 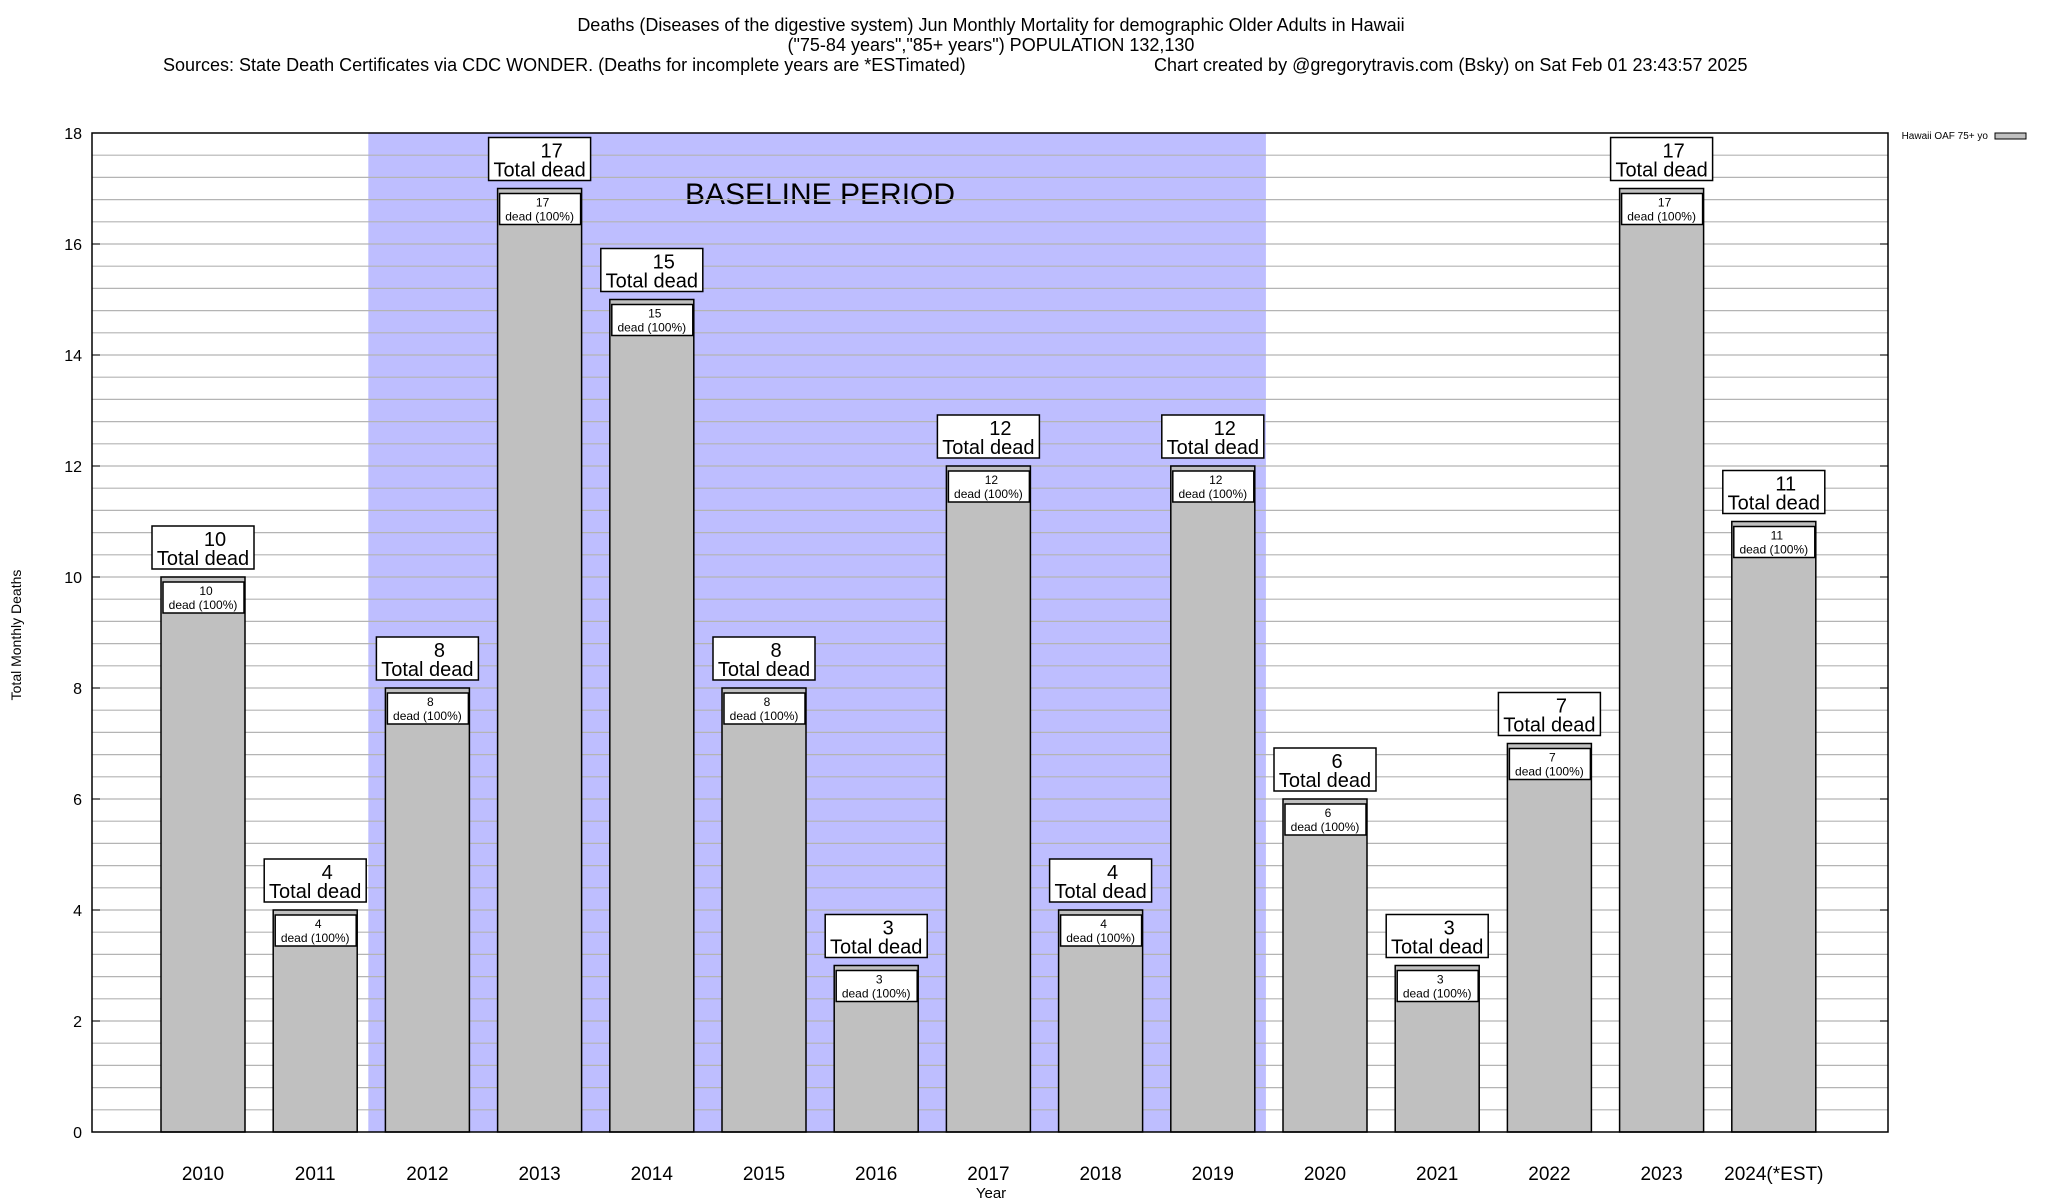 What do you see at coordinates (427, 1174) in the screenshot?
I see `x-tick-label: 2012` at bounding box center [427, 1174].